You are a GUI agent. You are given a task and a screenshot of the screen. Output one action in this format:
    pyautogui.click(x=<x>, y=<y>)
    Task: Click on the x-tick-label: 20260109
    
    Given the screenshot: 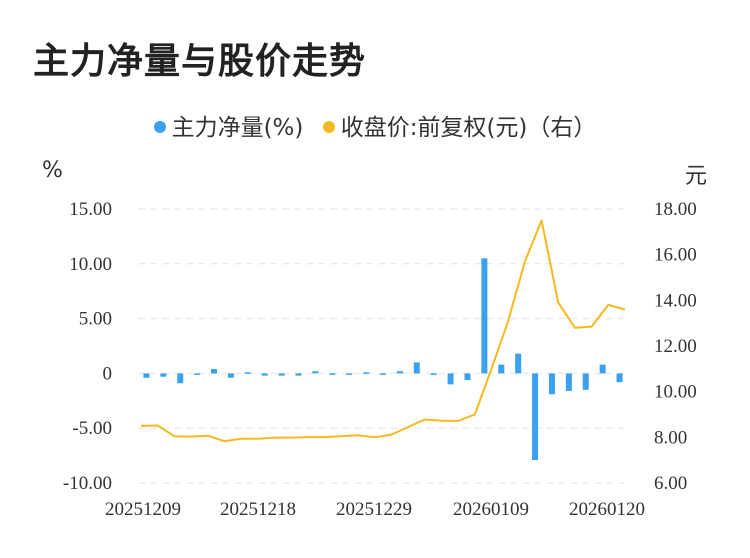 What is the action you would take?
    pyautogui.click(x=491, y=509)
    